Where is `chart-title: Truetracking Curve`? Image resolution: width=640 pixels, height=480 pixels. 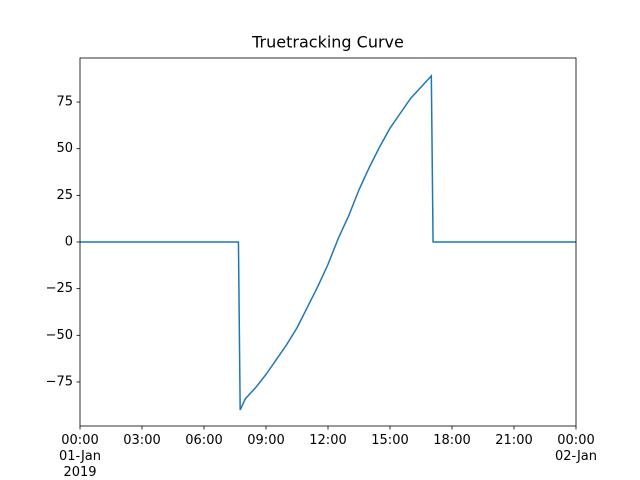 chart-title: Truetracking Curve is located at coordinates (327, 42).